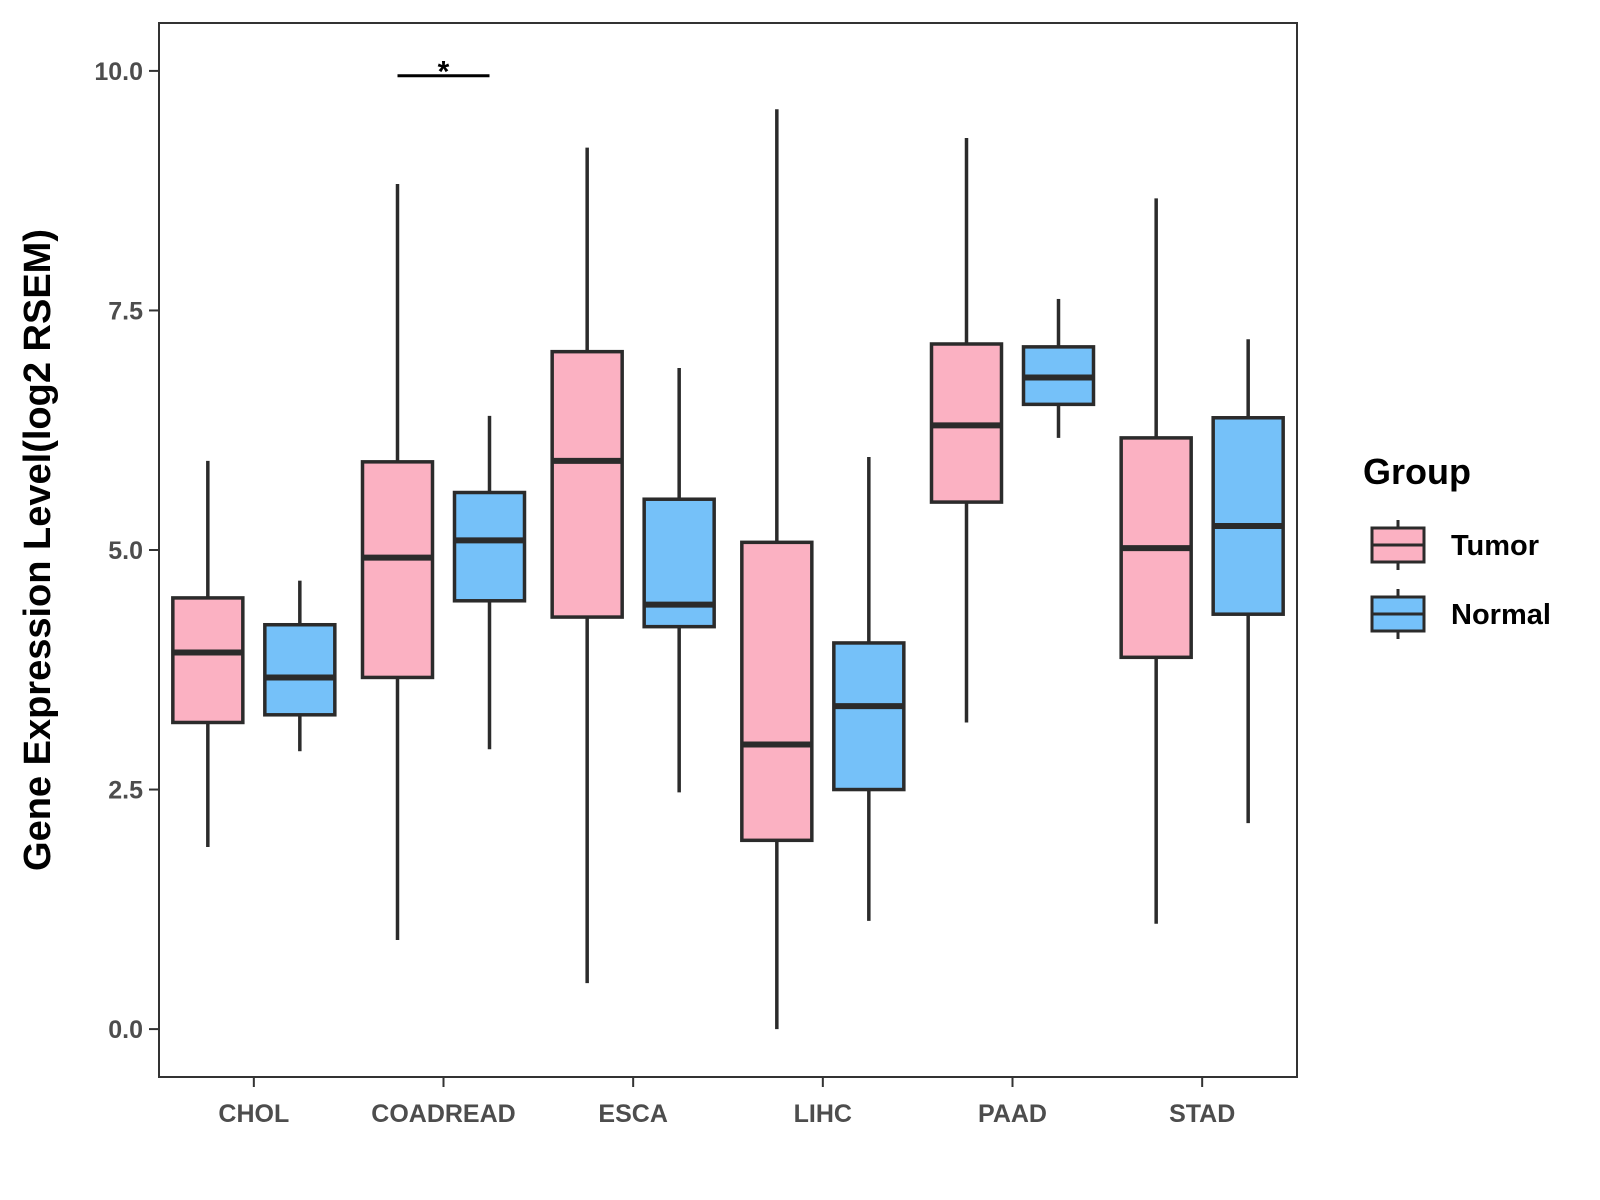 Image resolution: width=1600 pixels, height=1200 pixels. I want to click on significance-label: *, so click(444, 72).